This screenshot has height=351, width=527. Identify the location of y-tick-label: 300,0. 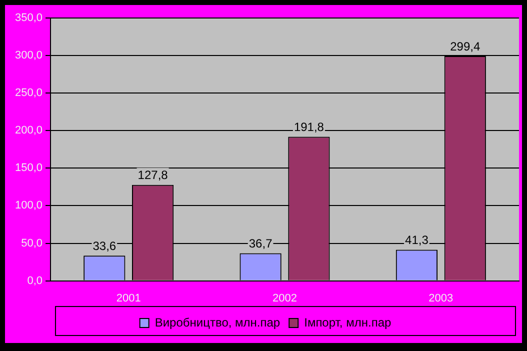
(28, 56).